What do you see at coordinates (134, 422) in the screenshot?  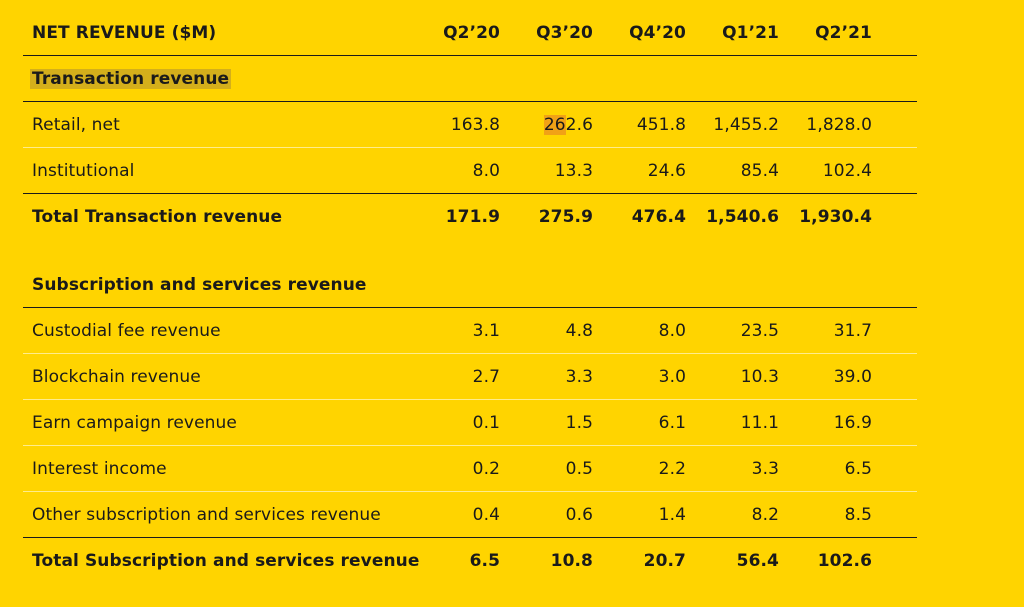 I see `row-label: Earn campaign revenue` at bounding box center [134, 422].